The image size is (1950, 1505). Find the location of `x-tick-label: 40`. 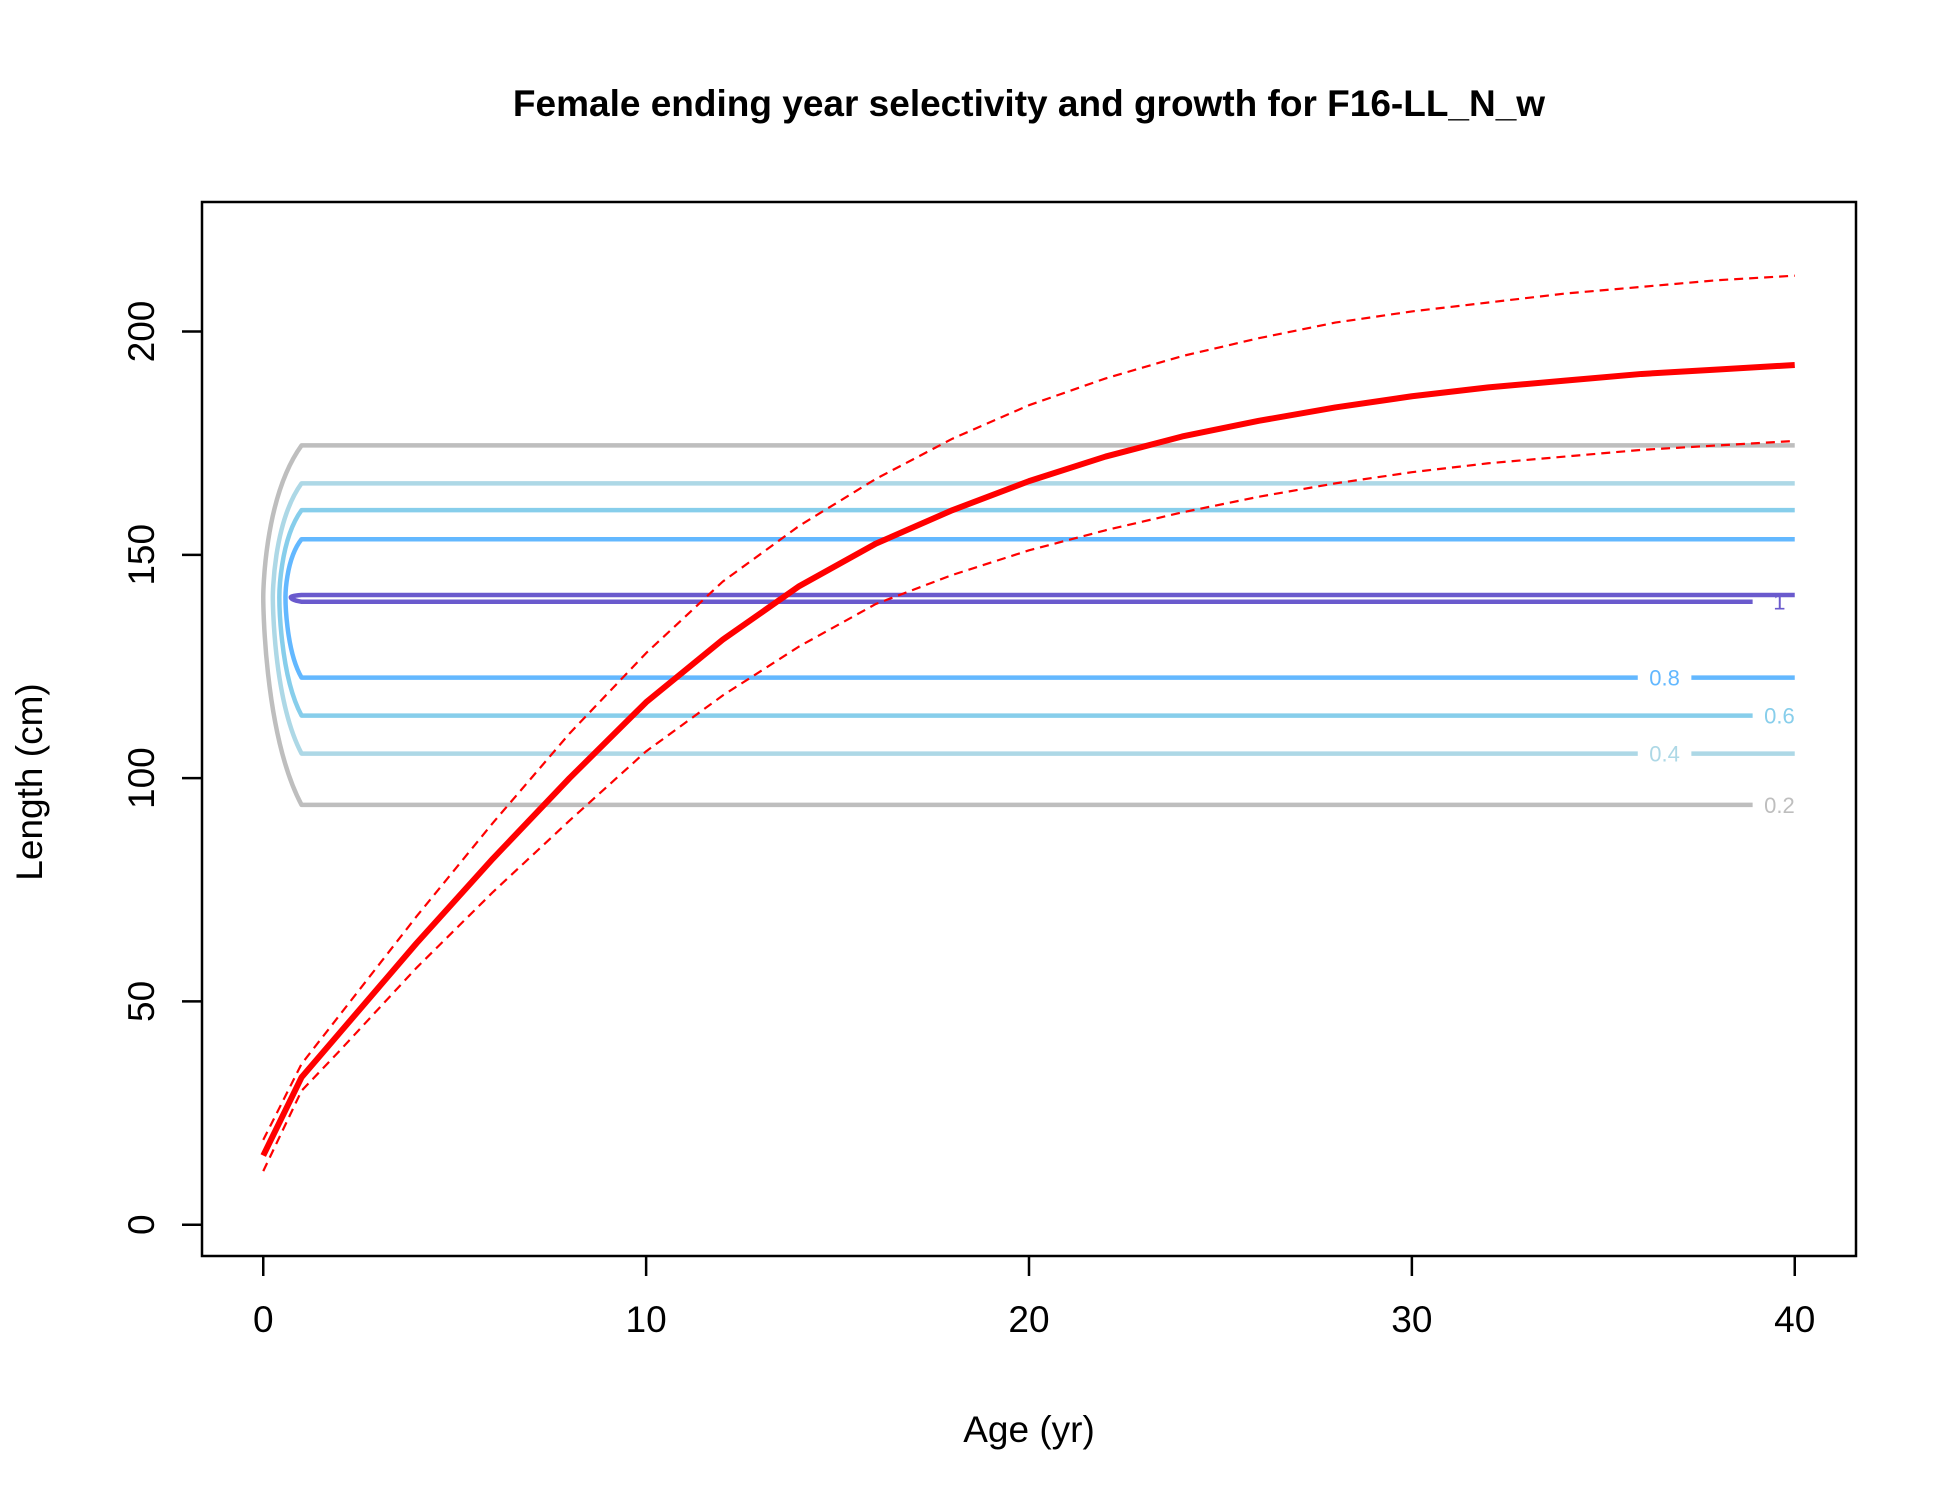

x-tick-label: 40 is located at coordinates (1794, 1319).